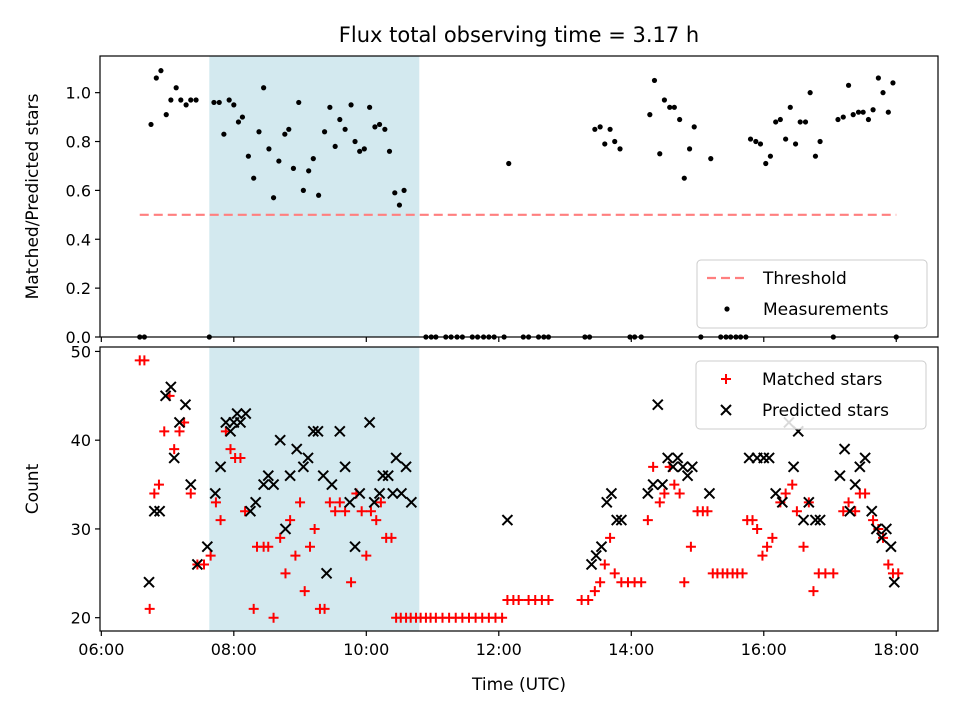 The width and height of the screenshot is (960, 724). Describe the element at coordinates (764, 649) in the screenshot. I see `x-tick-label: 16:00` at that location.